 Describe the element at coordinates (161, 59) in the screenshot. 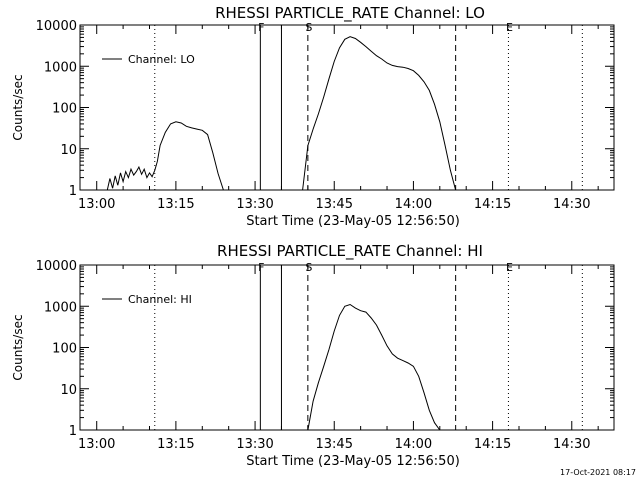

I see `legend-label: Channel: LO` at that location.